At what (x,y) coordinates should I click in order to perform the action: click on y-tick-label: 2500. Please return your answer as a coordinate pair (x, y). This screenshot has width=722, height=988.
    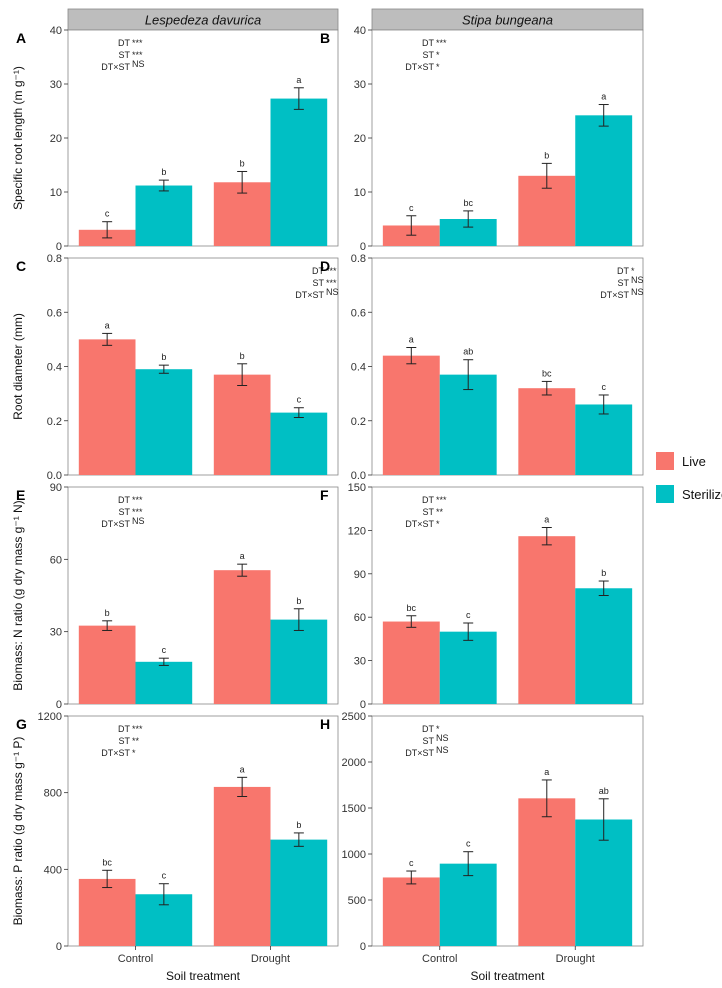
    Looking at the image, I should click on (354, 717).